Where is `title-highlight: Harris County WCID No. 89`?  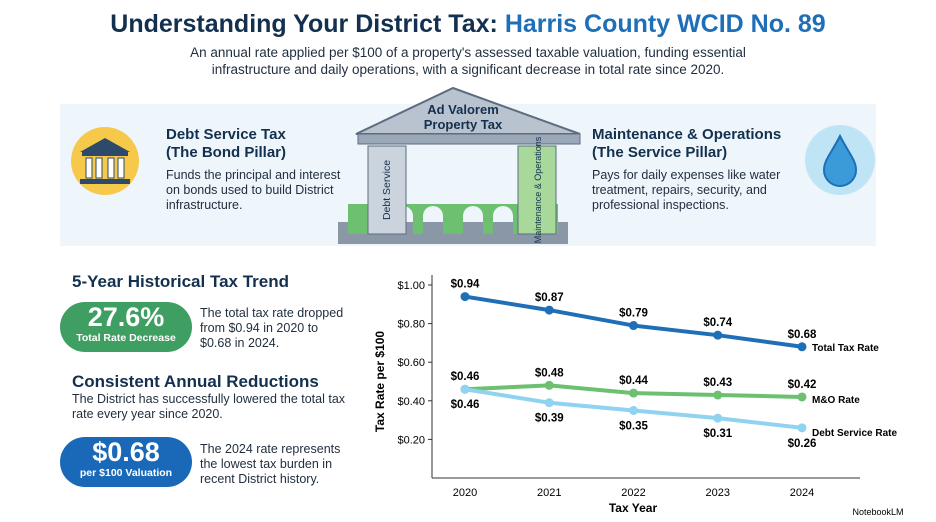 title-highlight: Harris County WCID No. 89 is located at coordinates (665, 24).